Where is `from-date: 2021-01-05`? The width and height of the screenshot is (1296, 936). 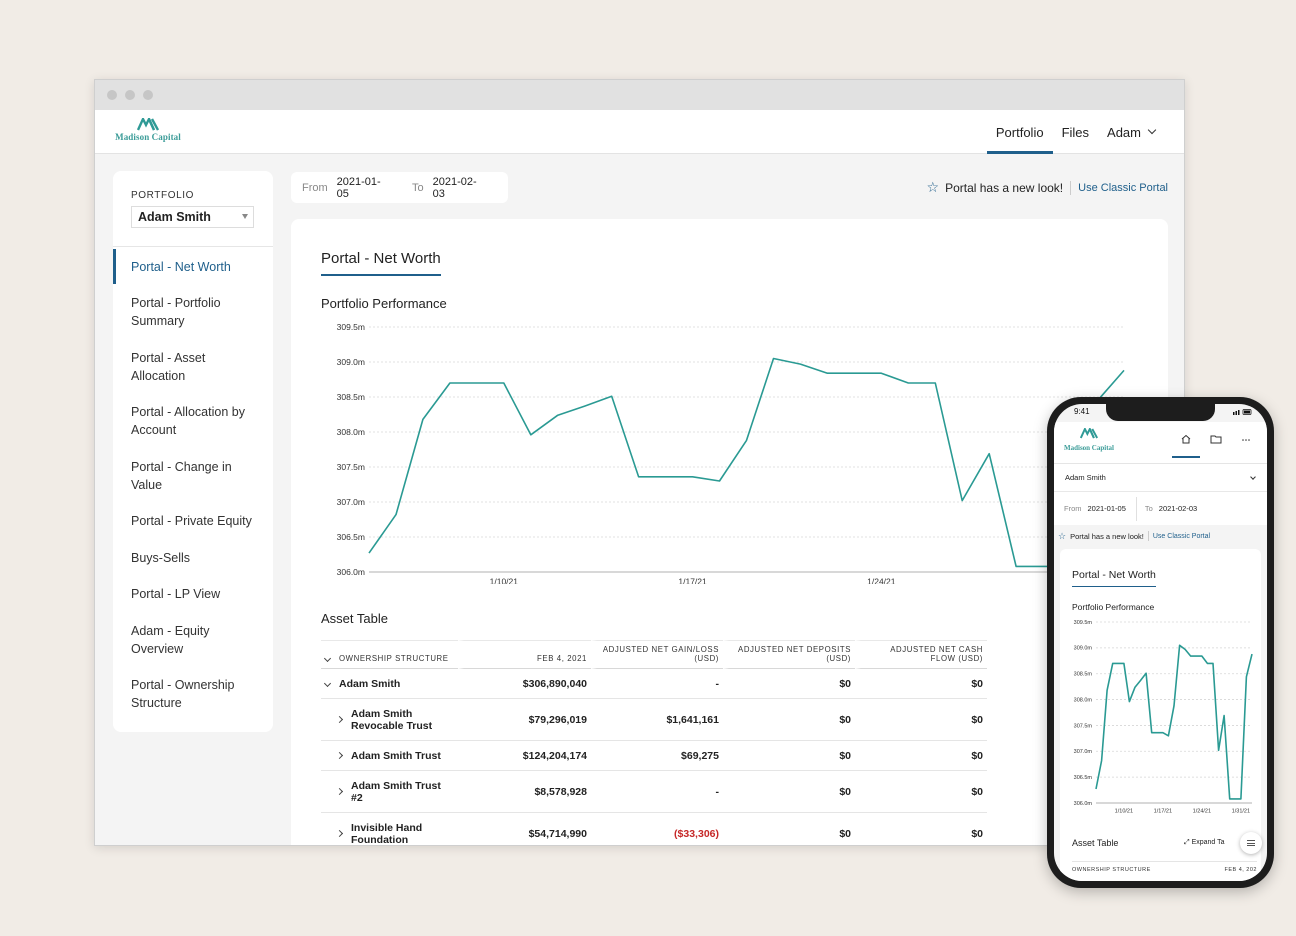 from-date: 2021-01-05 is located at coordinates (358, 187).